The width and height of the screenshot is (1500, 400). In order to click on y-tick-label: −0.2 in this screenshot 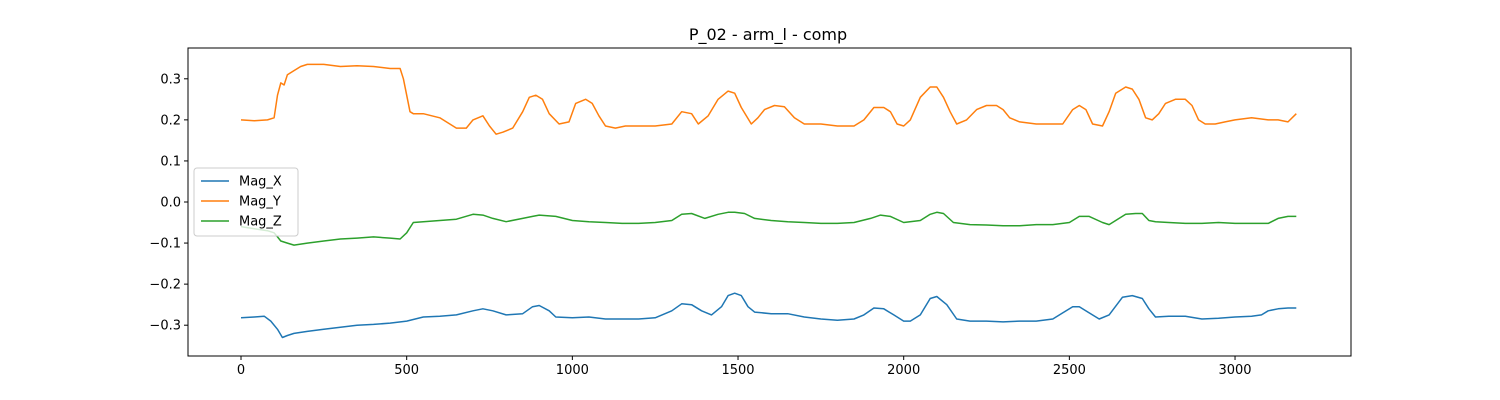, I will do `click(165, 285)`.